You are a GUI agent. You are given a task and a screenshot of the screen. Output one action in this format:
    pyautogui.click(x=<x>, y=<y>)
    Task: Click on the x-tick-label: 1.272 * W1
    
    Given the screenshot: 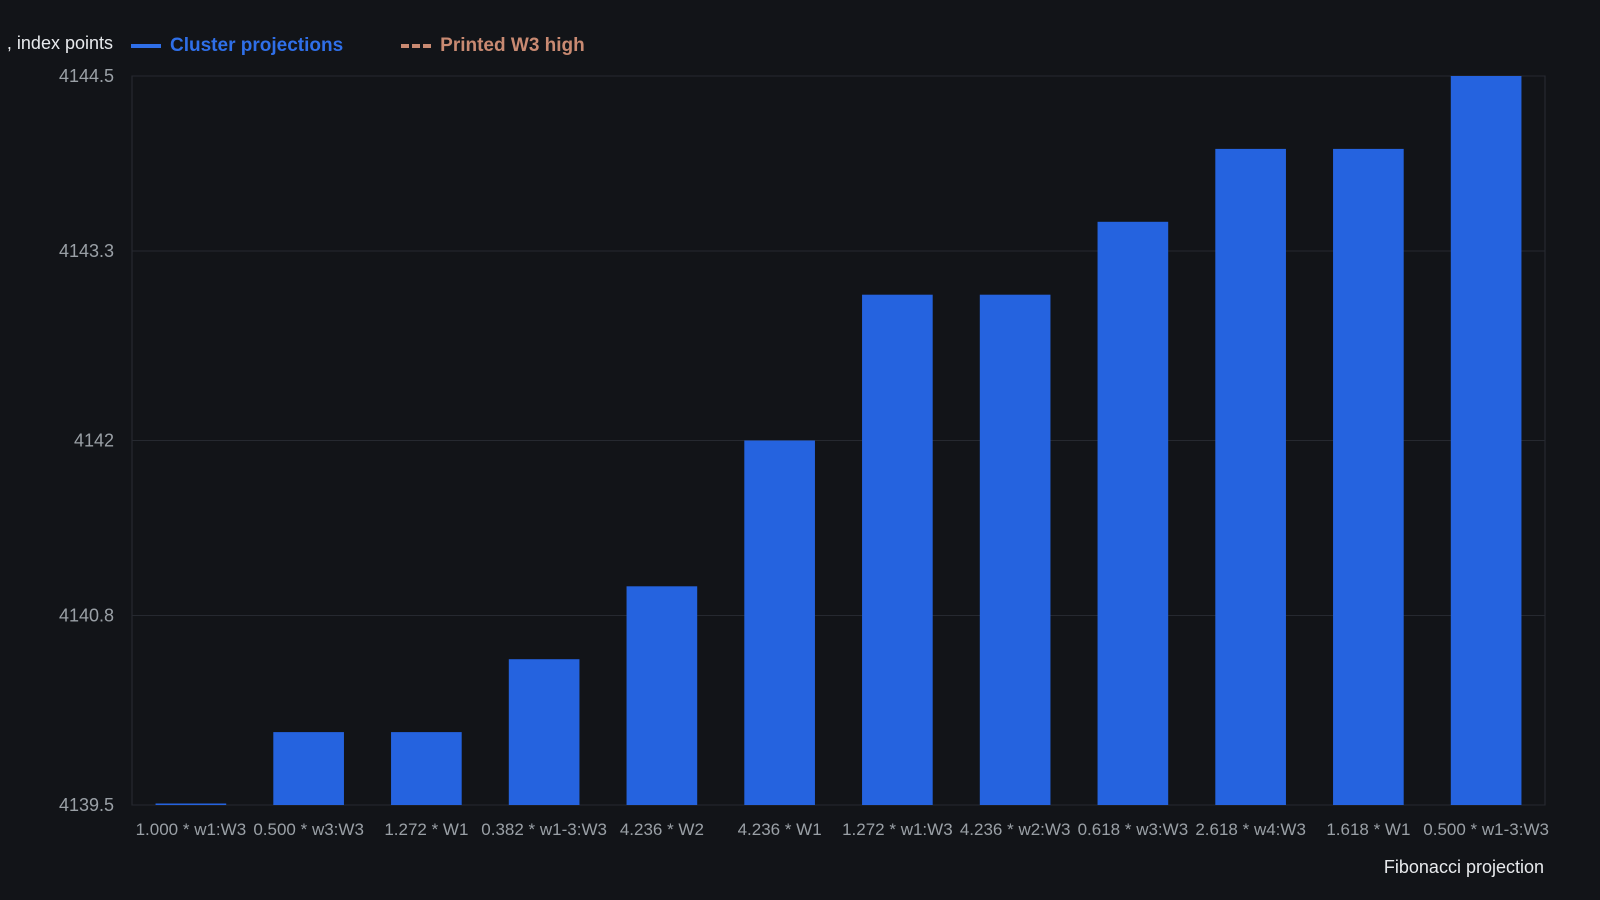 What is the action you would take?
    pyautogui.click(x=426, y=829)
    